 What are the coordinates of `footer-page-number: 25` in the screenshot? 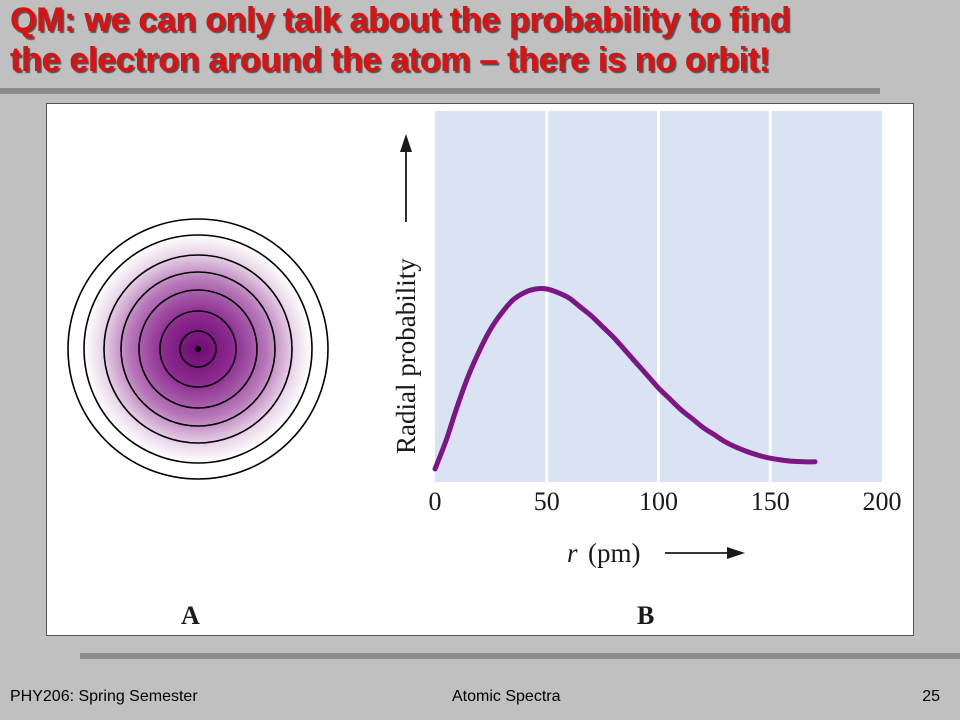 It's located at (931, 696).